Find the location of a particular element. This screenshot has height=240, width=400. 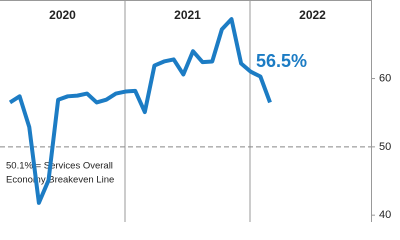

y-tick-label: 50 is located at coordinates (385, 147).